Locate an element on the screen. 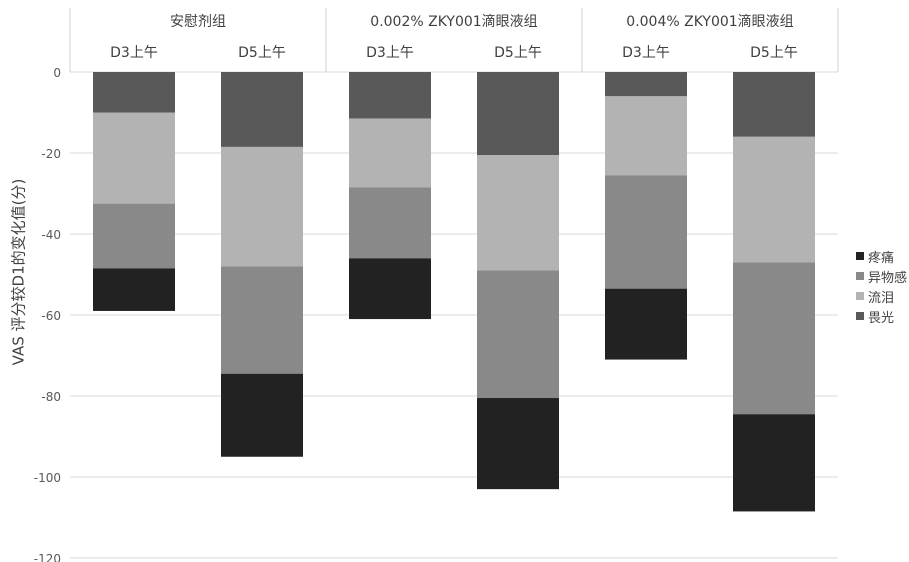  legend-label: 流泪 is located at coordinates (881, 298).